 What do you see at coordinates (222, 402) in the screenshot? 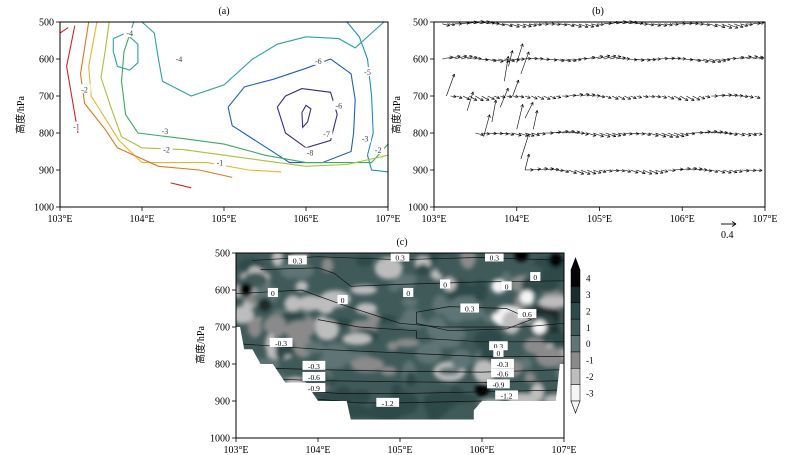
I see `panel-c-y-tick-label: 900` at bounding box center [222, 402].